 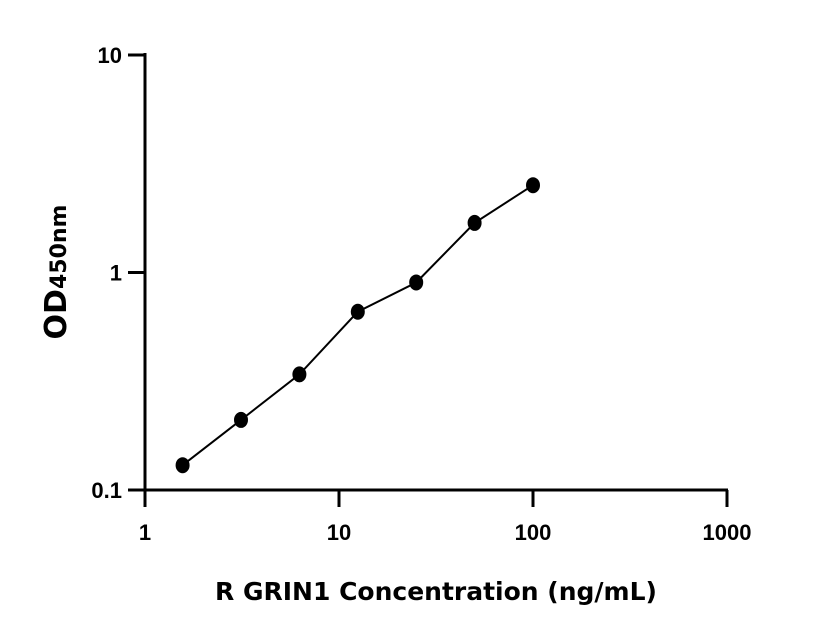 What do you see at coordinates (116, 273) in the screenshot?
I see `y-tick-label: 1` at bounding box center [116, 273].